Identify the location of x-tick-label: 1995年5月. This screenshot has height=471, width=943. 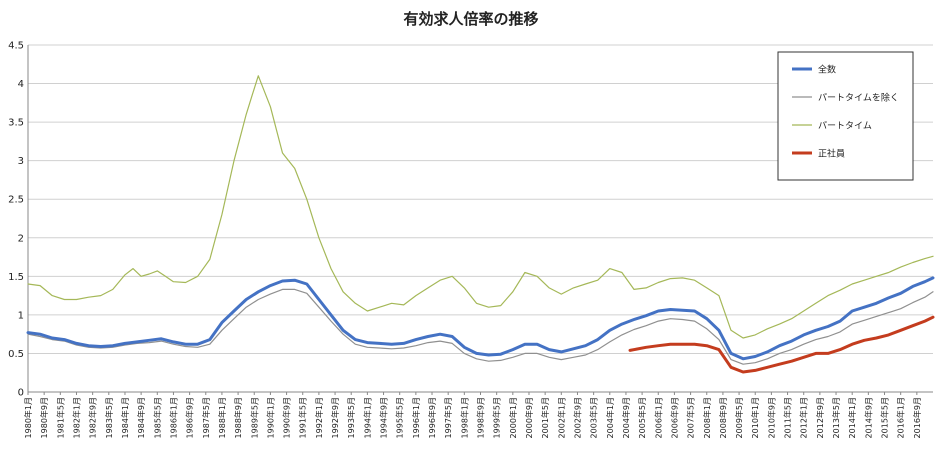
(400, 417).